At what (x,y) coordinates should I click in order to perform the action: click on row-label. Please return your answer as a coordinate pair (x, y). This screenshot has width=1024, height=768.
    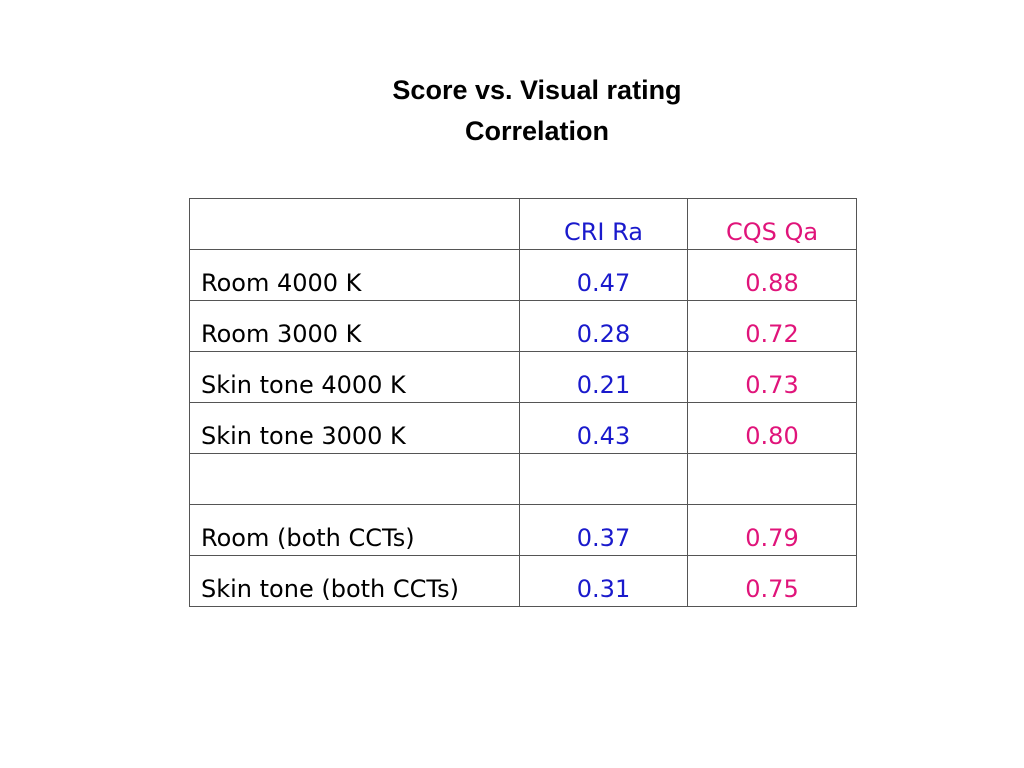
    Looking at the image, I should click on (354, 479).